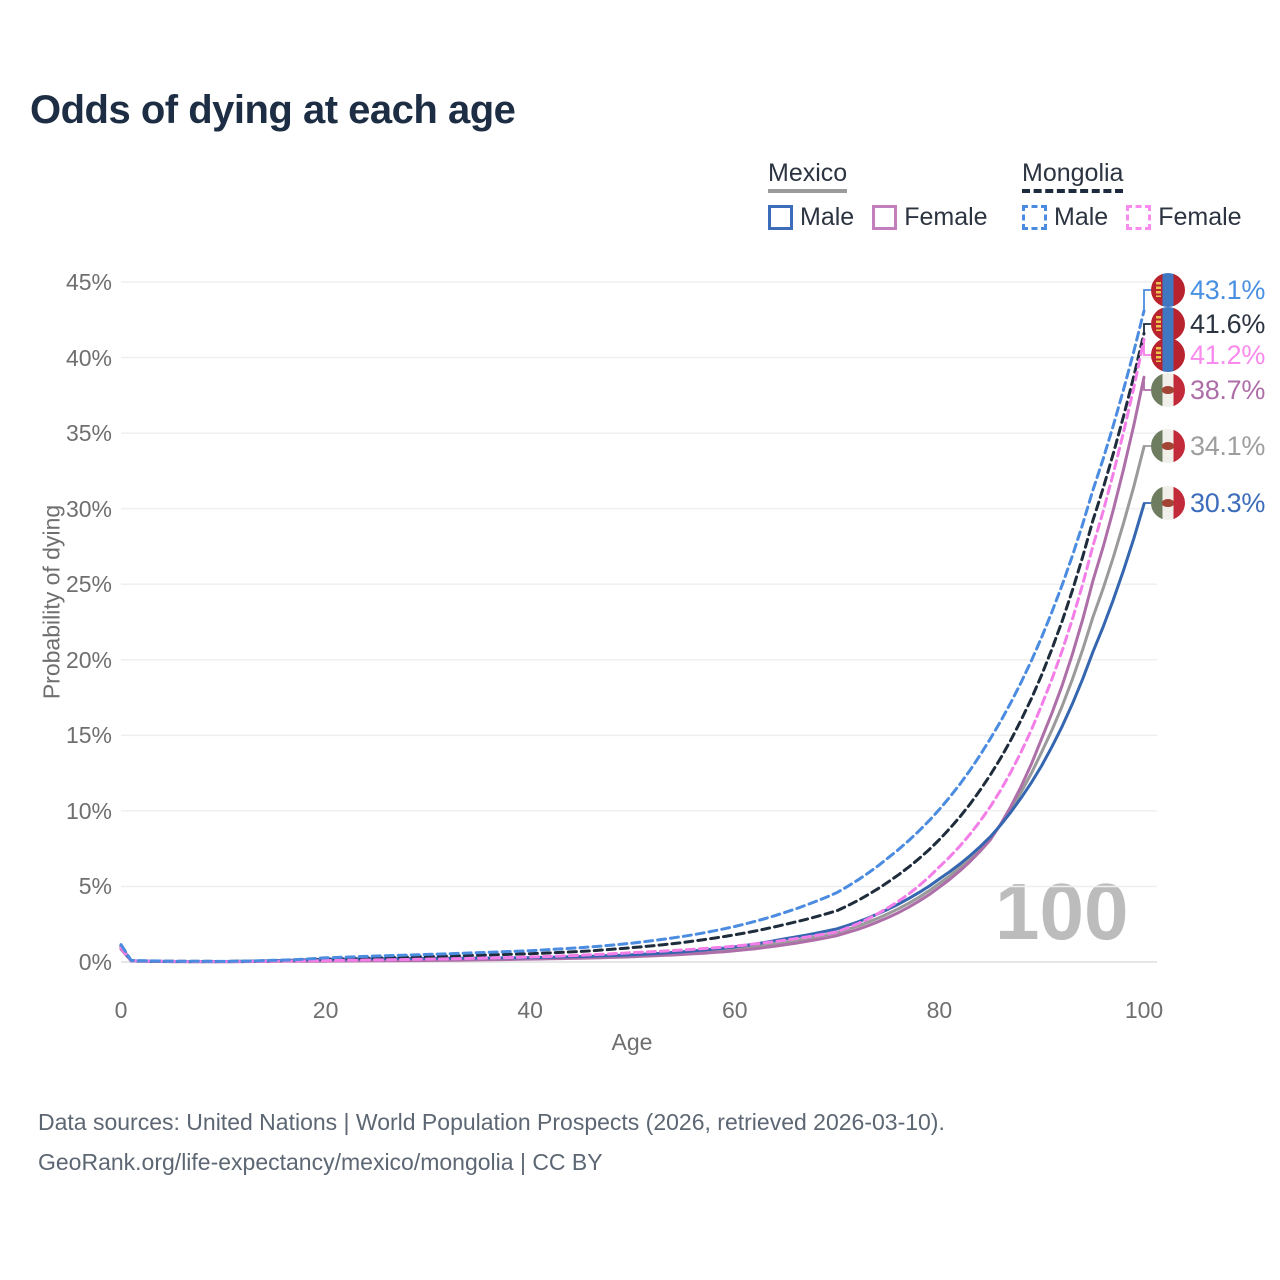 Image resolution: width=1280 pixels, height=1280 pixels. What do you see at coordinates (735, 1010) in the screenshot?
I see `x-tick-label: 60` at bounding box center [735, 1010].